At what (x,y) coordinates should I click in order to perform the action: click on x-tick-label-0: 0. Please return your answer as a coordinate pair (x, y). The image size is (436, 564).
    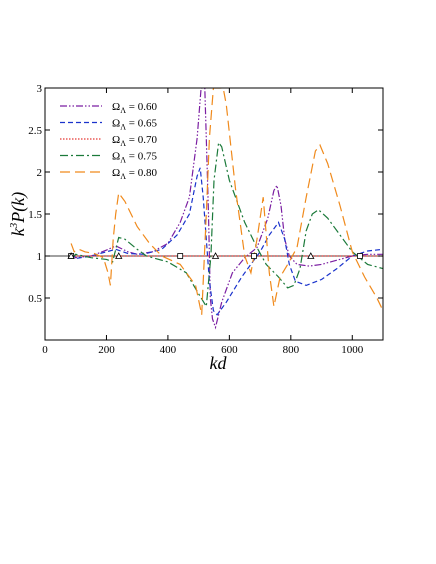
    Looking at the image, I should click on (45, 350).